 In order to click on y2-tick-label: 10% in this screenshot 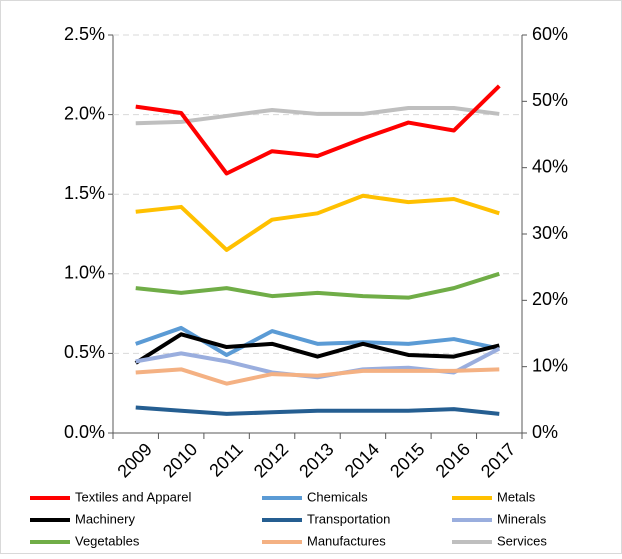, I will do `click(550, 365)`.